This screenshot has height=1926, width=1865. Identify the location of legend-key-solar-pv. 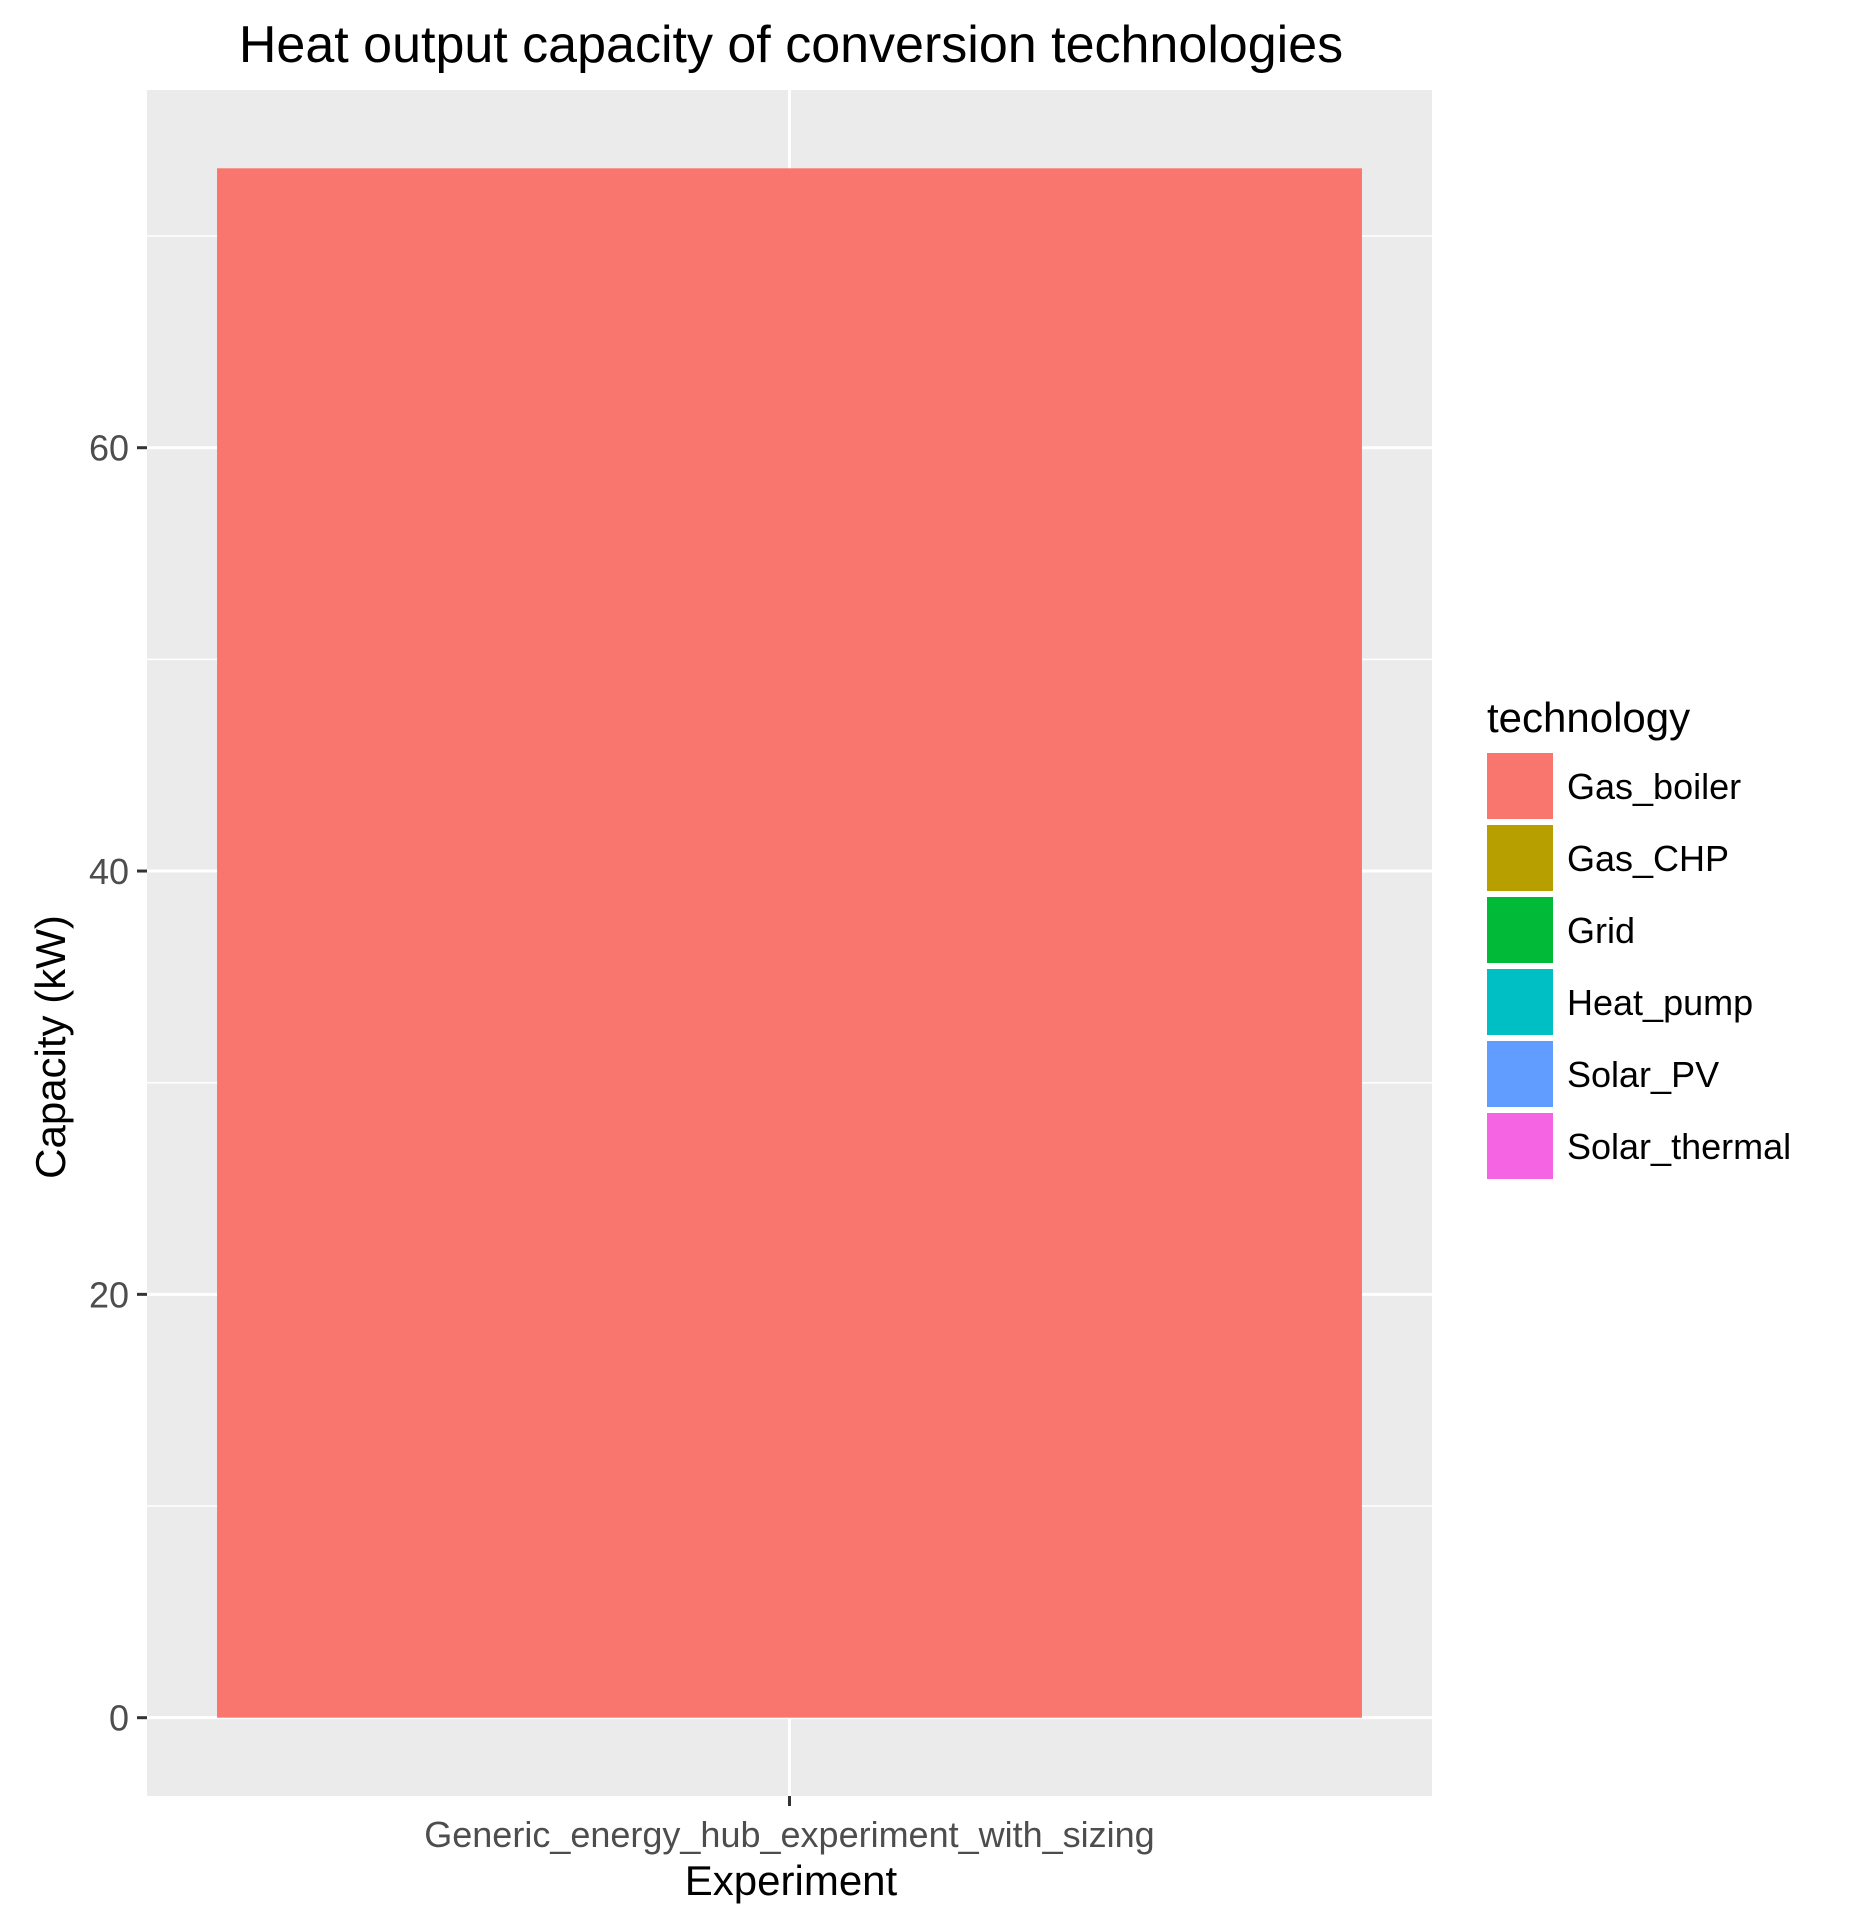
(1520, 1074).